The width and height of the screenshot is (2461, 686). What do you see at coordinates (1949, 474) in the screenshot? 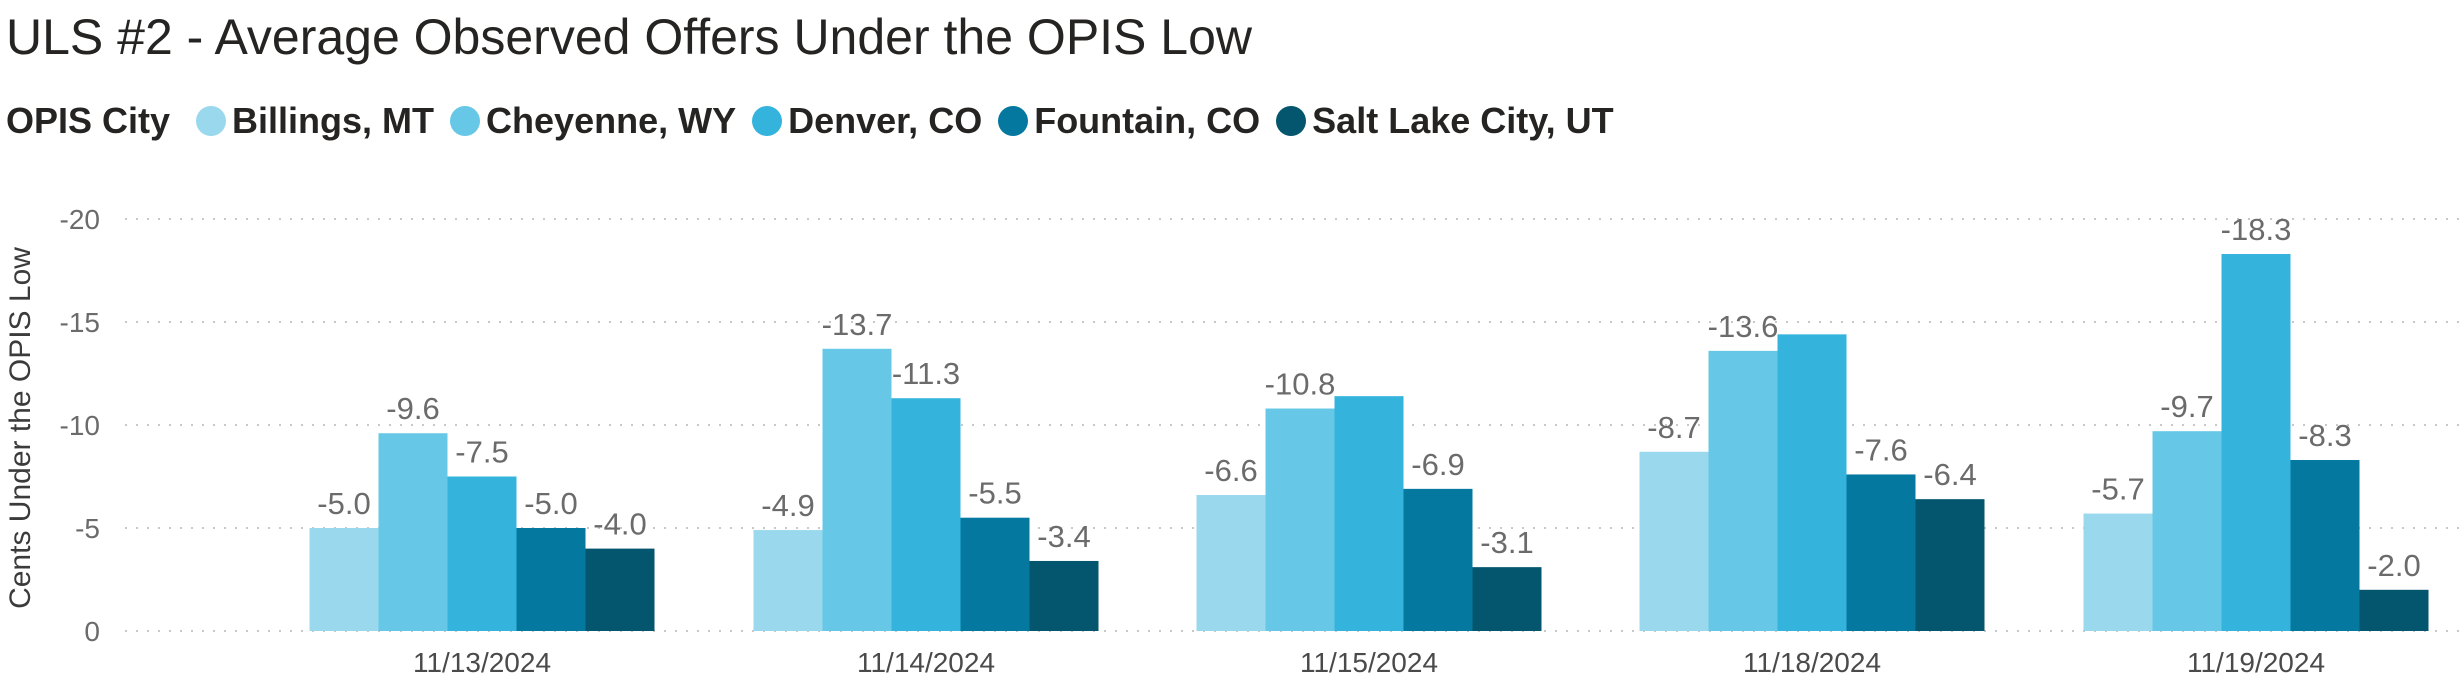
I see `data-label: -6.4` at bounding box center [1949, 474].